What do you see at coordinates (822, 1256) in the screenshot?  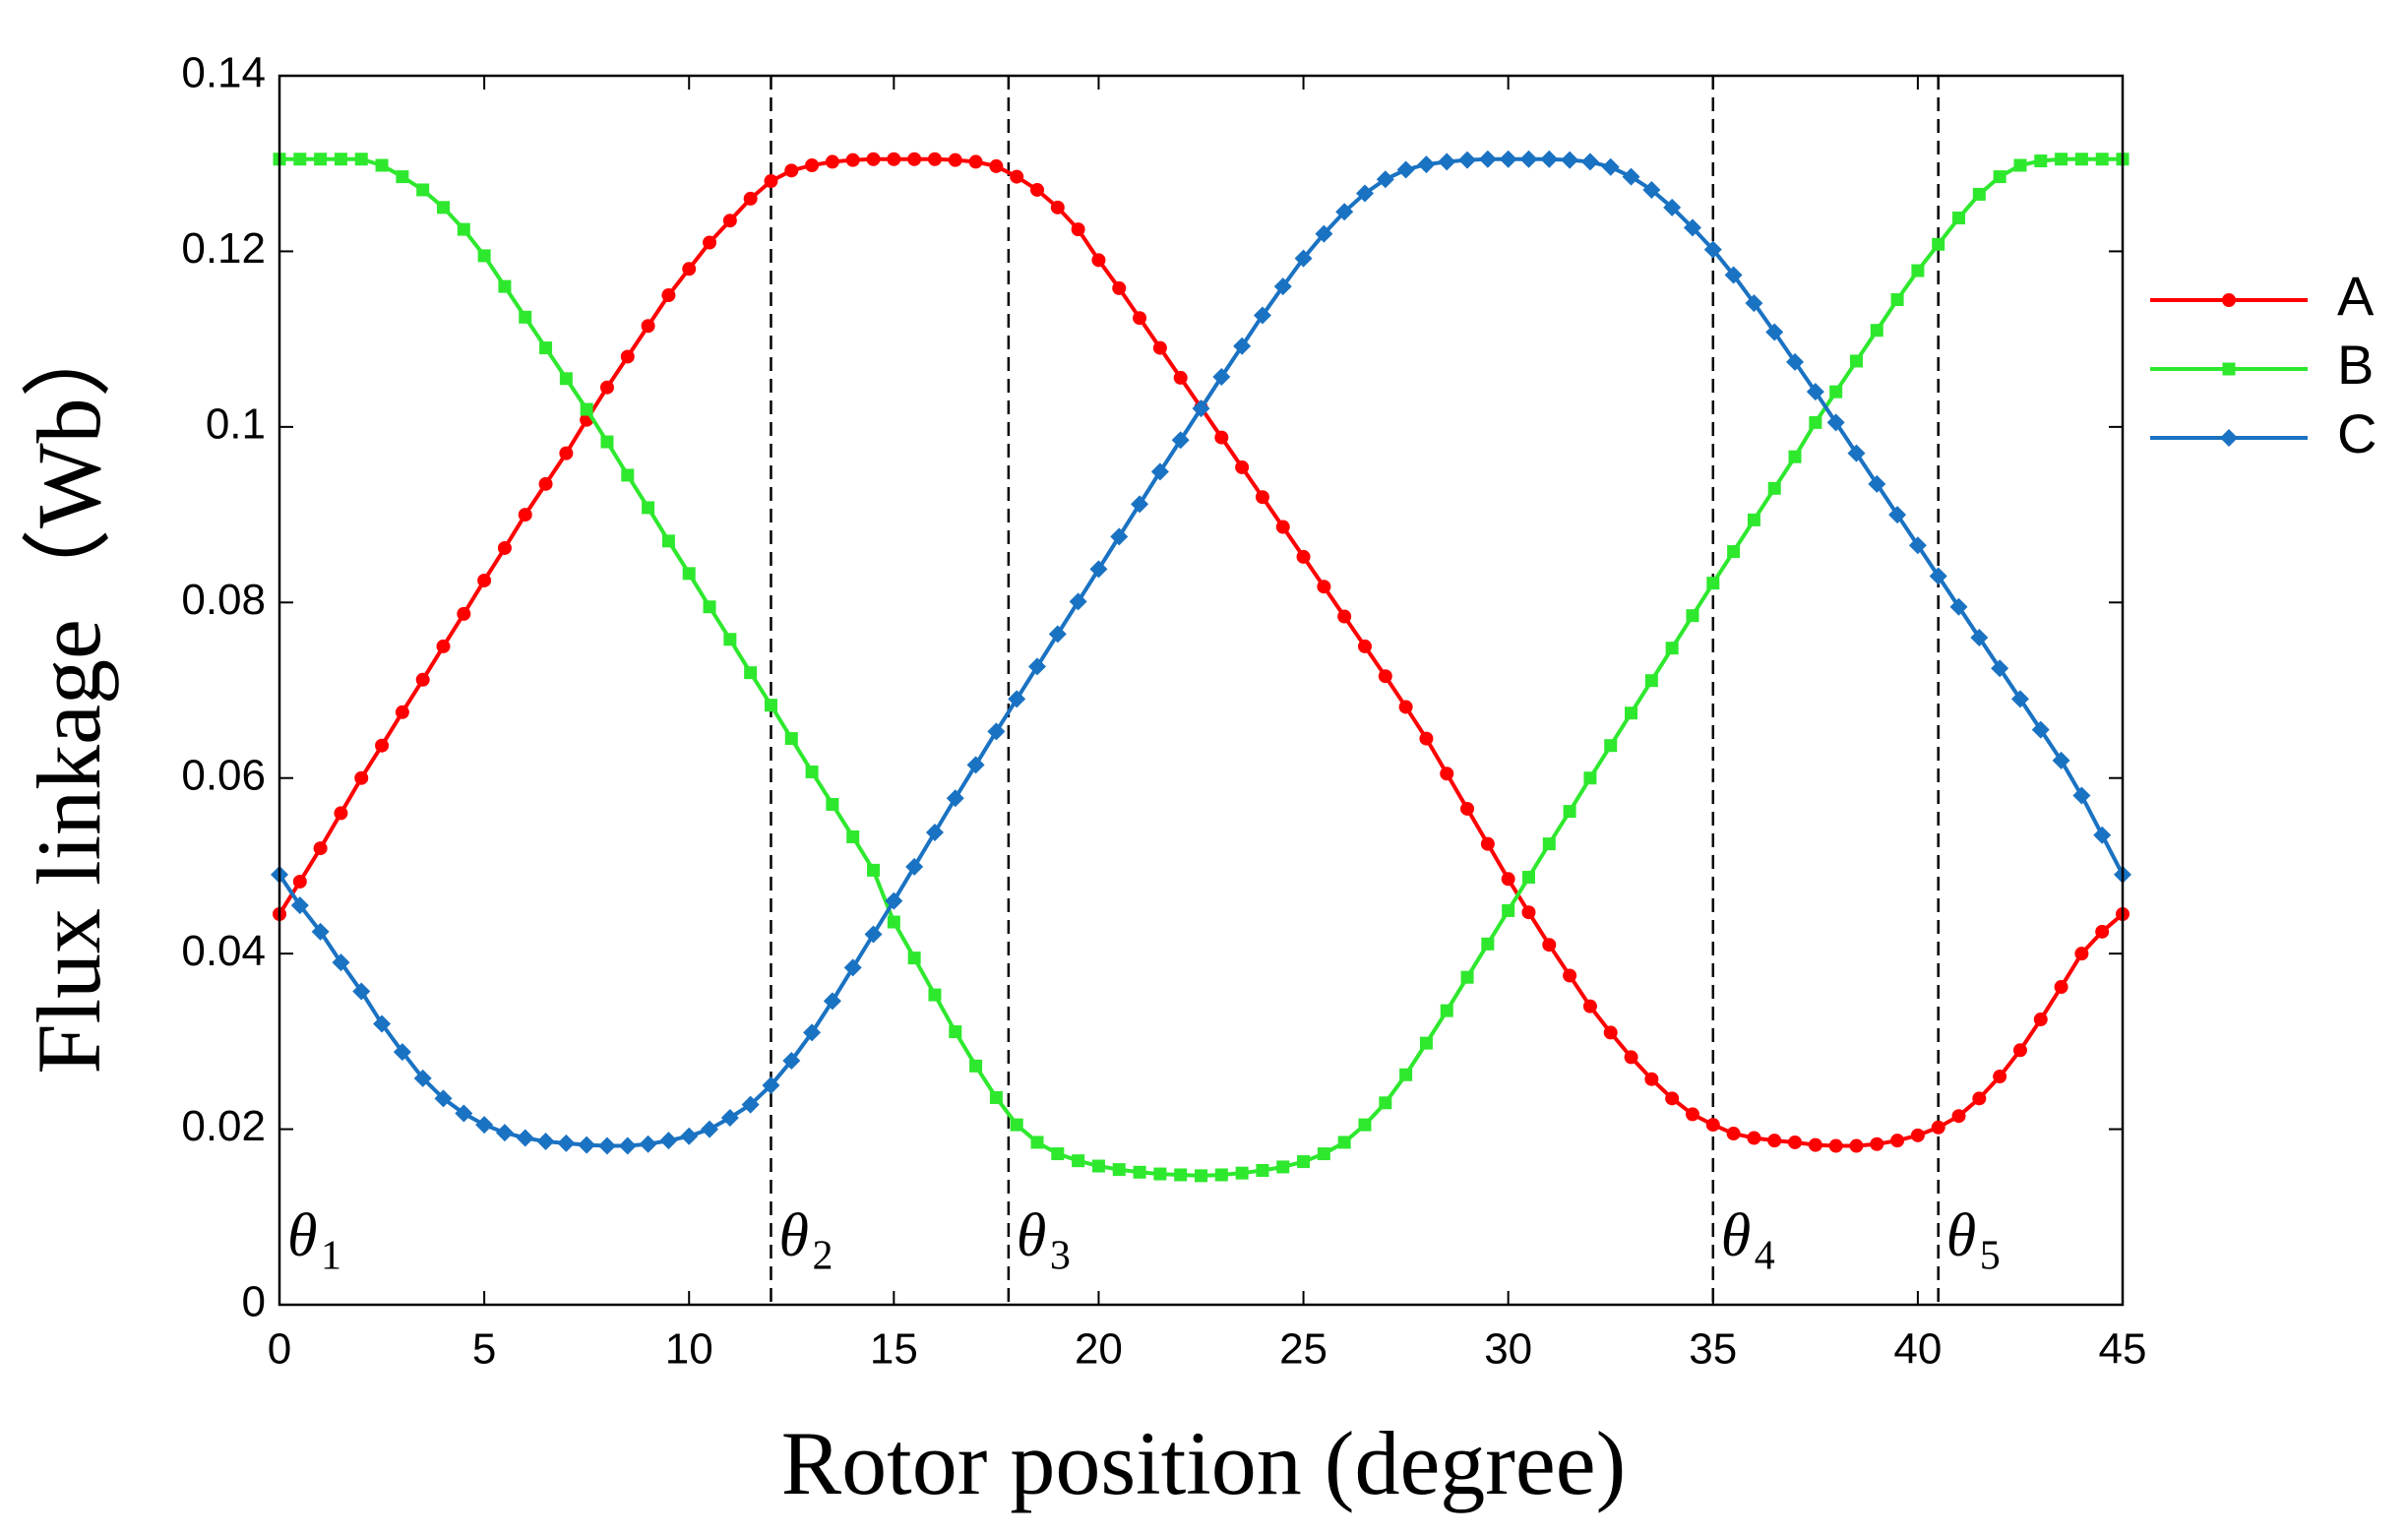 I see `annotation-subscript: 2` at bounding box center [822, 1256].